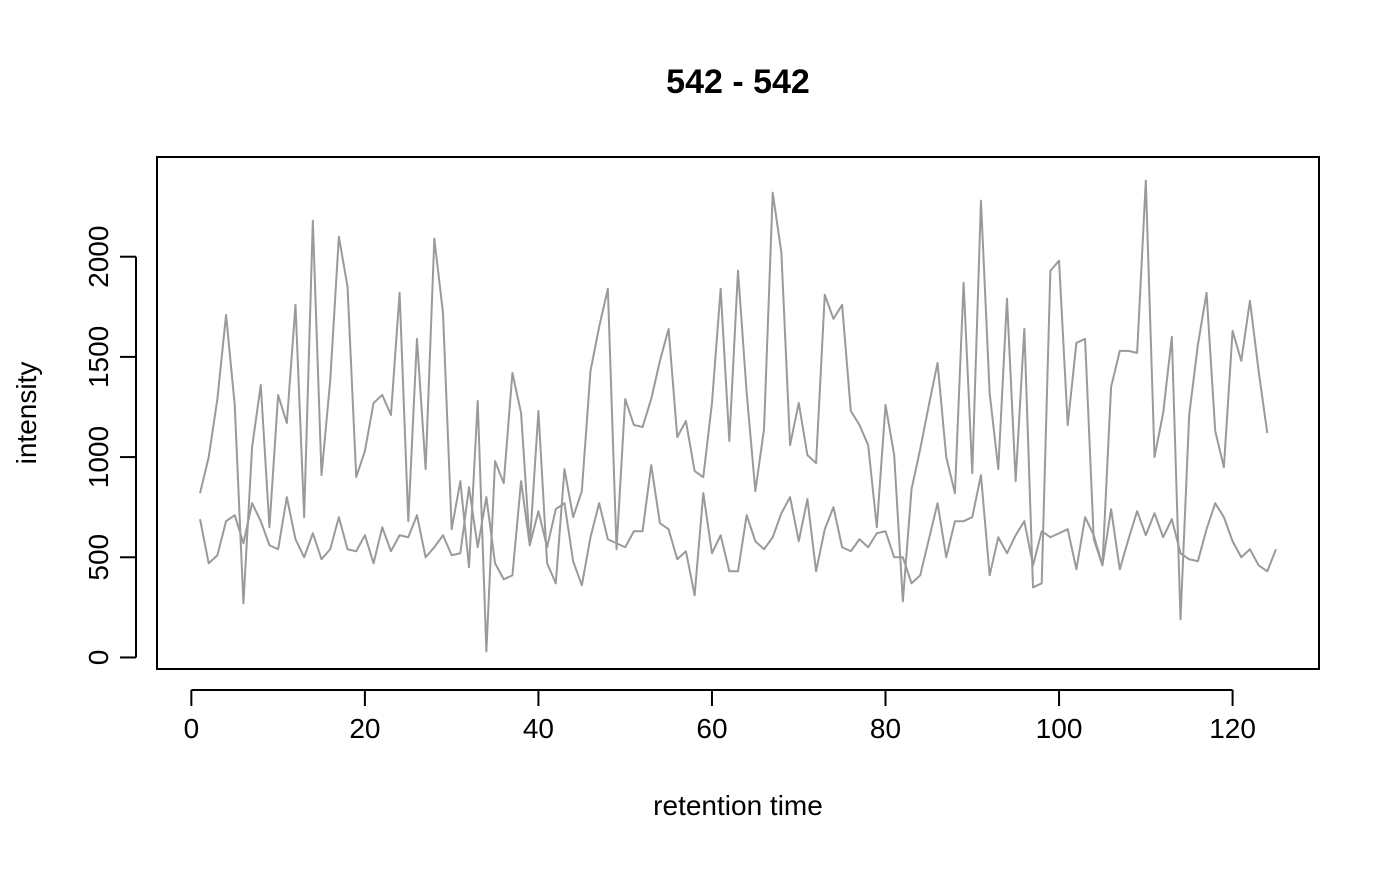 The width and height of the screenshot is (1400, 871). What do you see at coordinates (1232, 728) in the screenshot?
I see `x-tick-label: 120` at bounding box center [1232, 728].